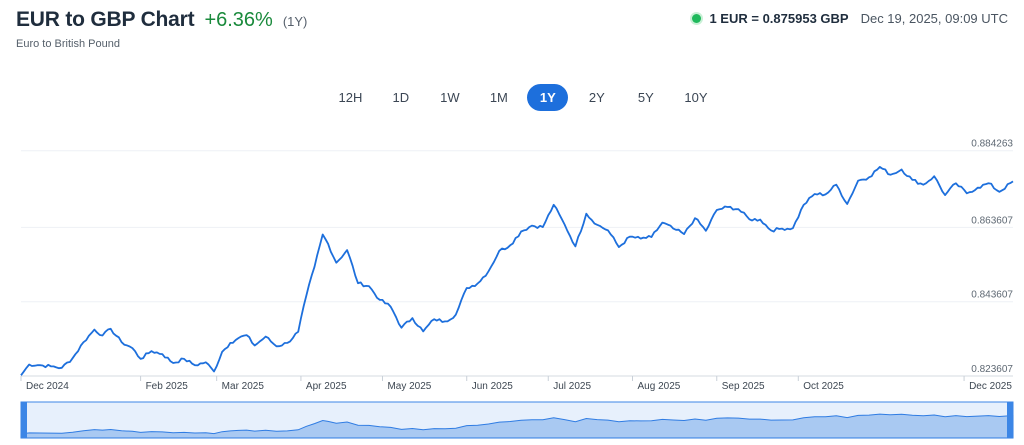  Describe the element at coordinates (992, 369) in the screenshot. I see `y-tick-label: 0.823607` at that location.